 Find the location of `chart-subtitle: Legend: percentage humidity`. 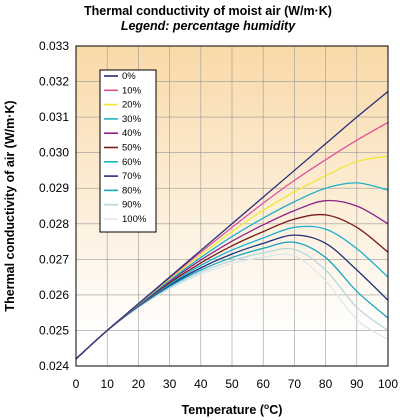

chart-subtitle: Legend: percentage humidity is located at coordinates (208, 26).